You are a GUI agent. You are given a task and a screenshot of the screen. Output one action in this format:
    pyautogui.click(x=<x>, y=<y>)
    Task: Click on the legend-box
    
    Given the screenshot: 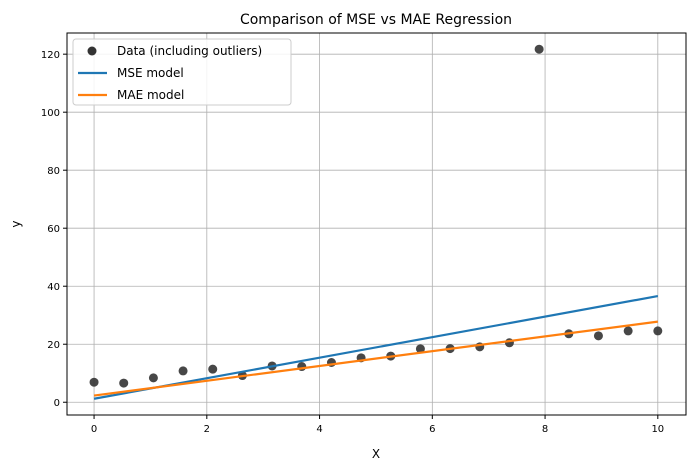 What is the action you would take?
    pyautogui.click(x=182, y=72)
    